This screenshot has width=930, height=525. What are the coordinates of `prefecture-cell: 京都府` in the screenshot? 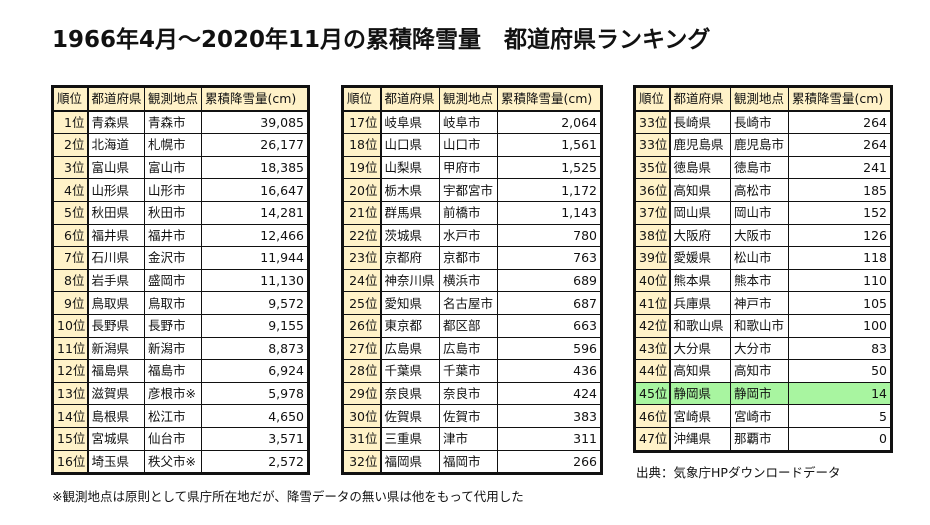 It's located at (410, 258).